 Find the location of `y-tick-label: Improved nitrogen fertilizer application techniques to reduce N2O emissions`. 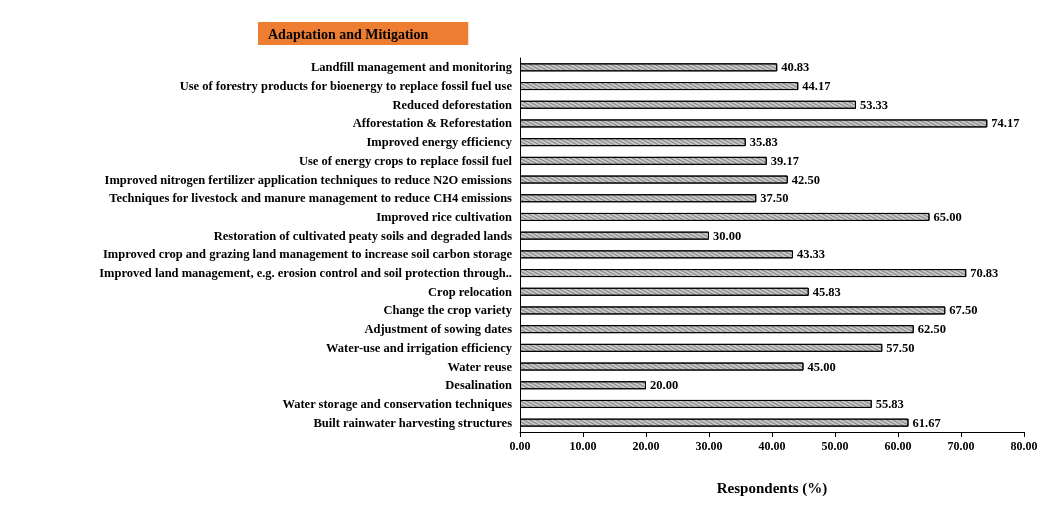

y-tick-label: Improved nitrogen fertilizer application techniques to reduce N2O emissions is located at coordinates (308, 179).